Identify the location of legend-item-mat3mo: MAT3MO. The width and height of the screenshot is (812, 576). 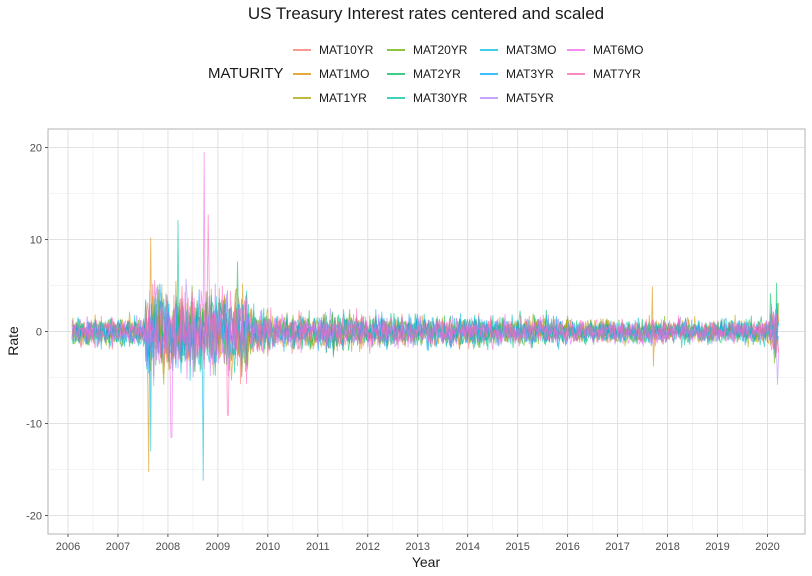
(518, 50).